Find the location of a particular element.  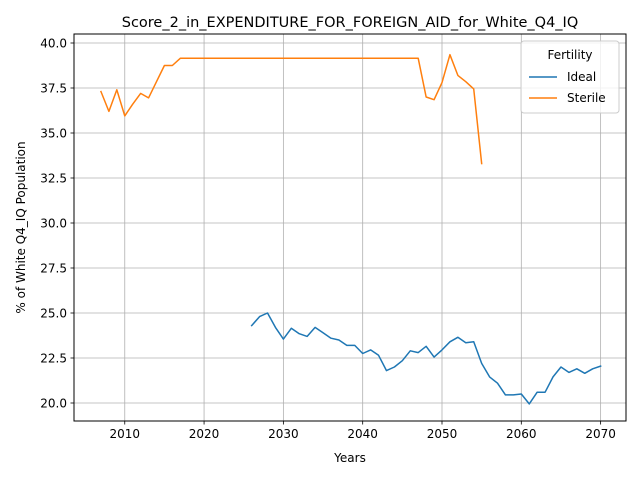

series-line-sterile is located at coordinates (291, 109).